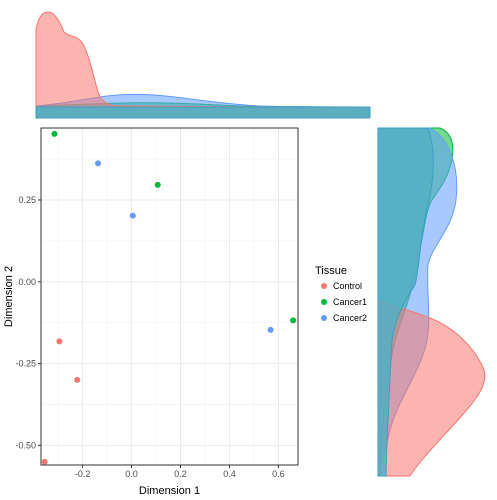  I want to click on x-tick-label: 0.4, so click(229, 474).